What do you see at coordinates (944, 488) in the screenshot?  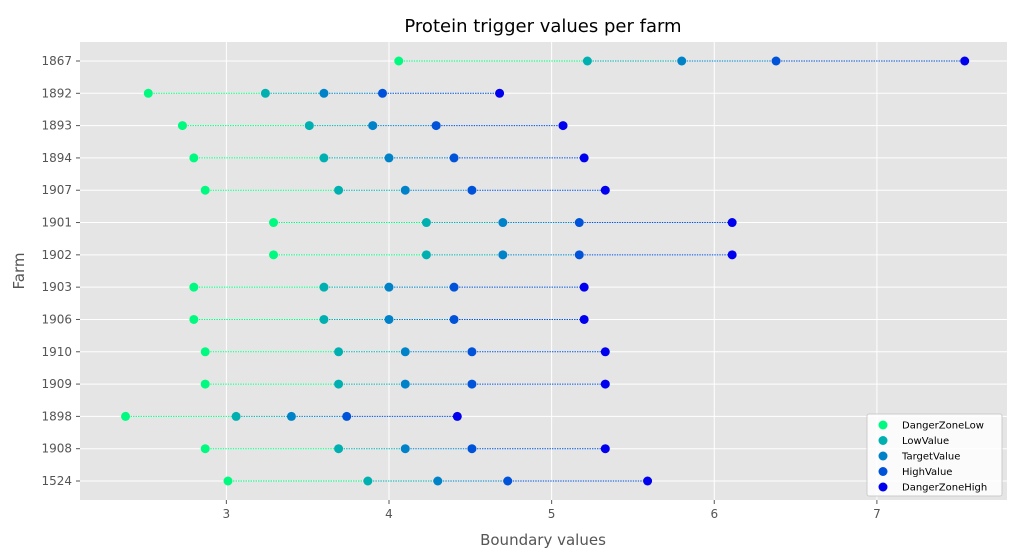 I see `legend-label: DangerZoneHigh` at bounding box center [944, 488].